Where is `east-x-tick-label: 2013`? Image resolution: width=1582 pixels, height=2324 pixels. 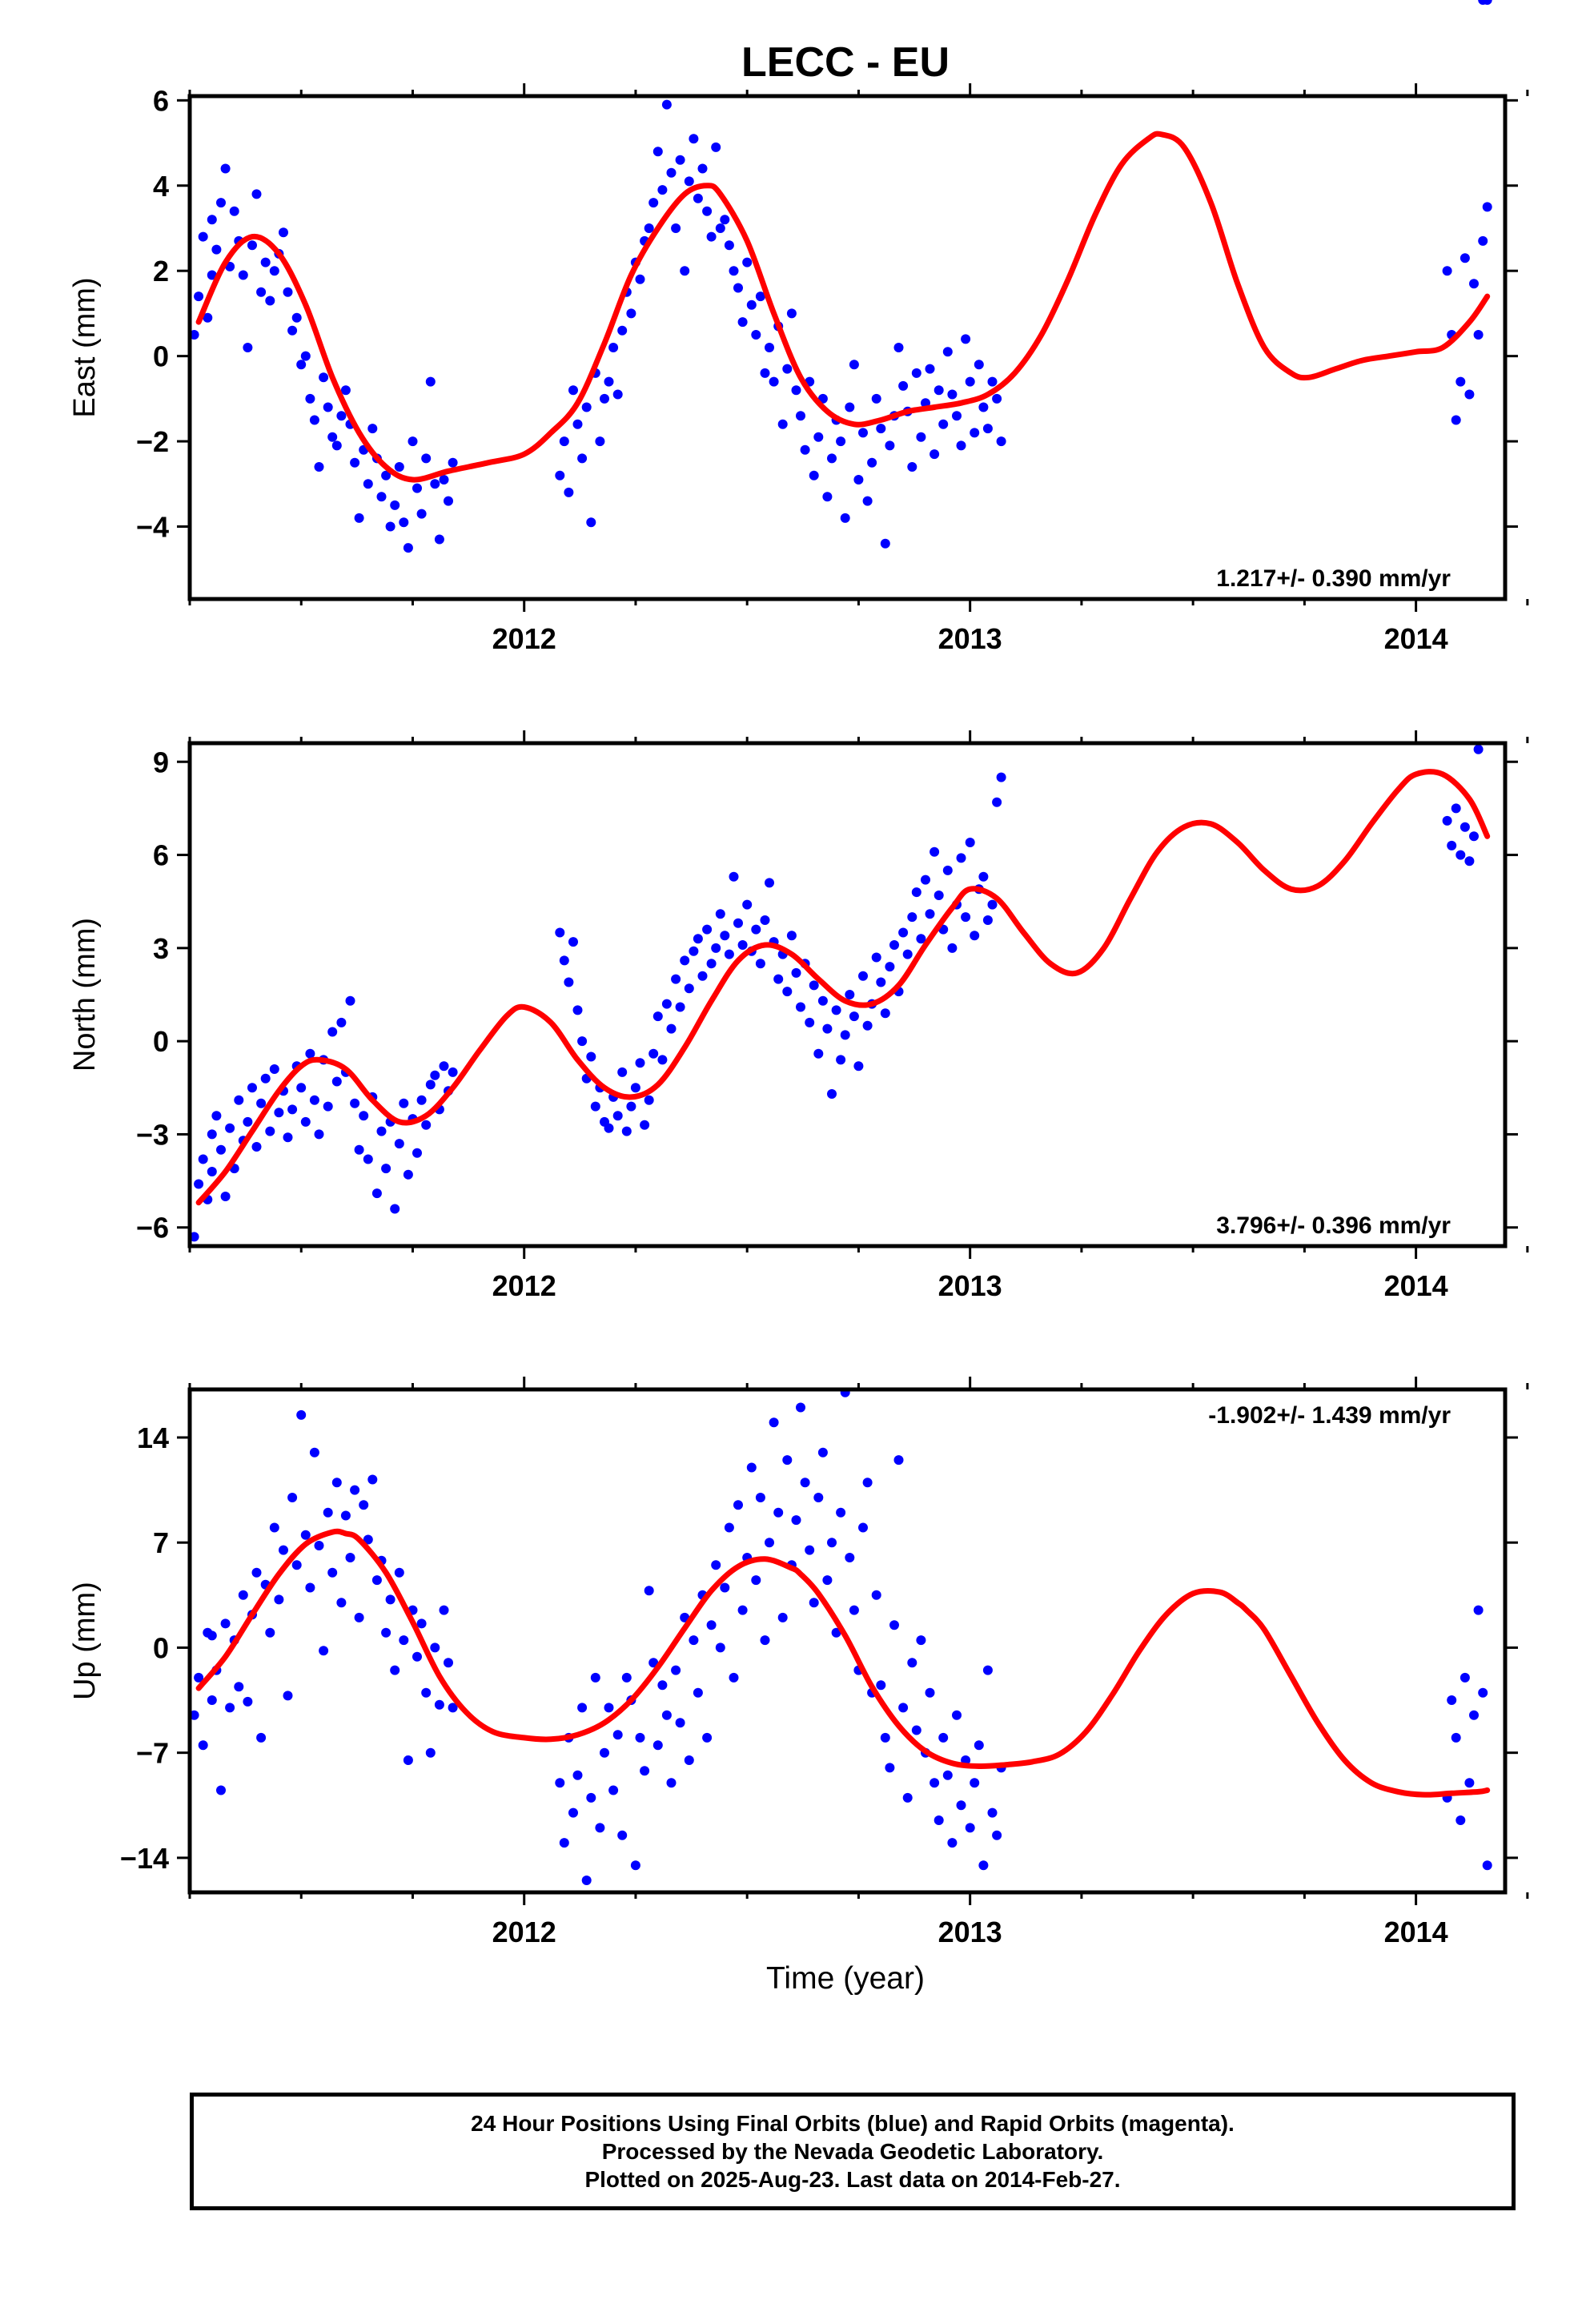
east-x-tick-label: 2013 is located at coordinates (970, 638).